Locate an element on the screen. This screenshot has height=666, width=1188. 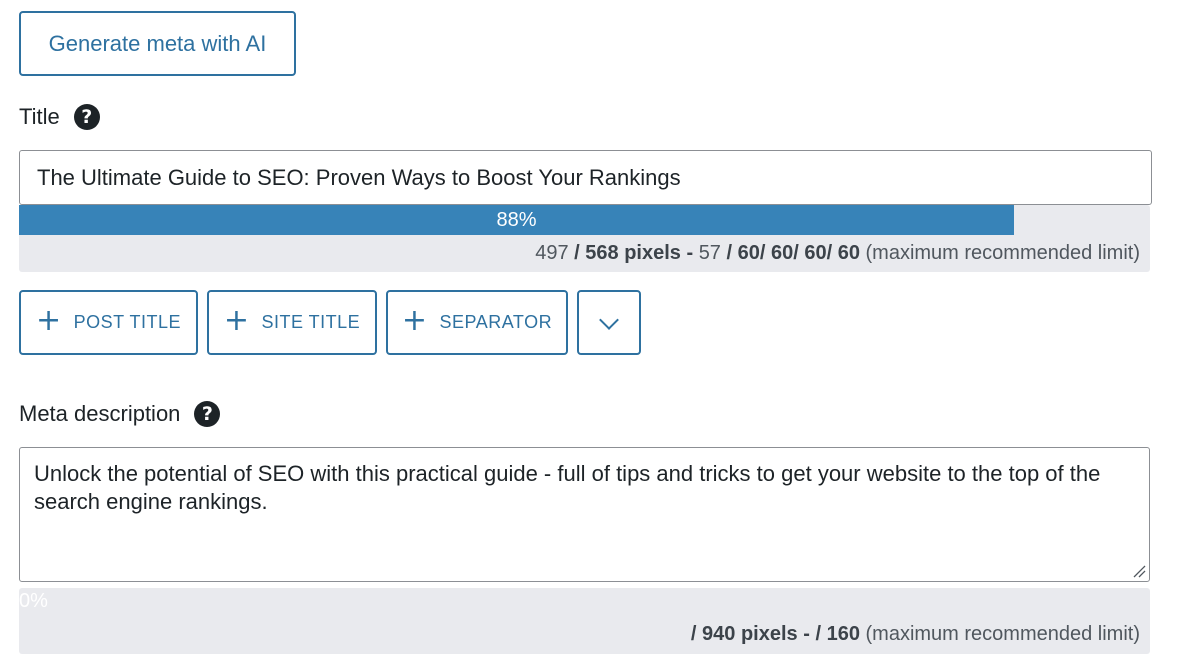
title-chars-max: / 60/ 60/ 60/ 60 is located at coordinates (793, 253).